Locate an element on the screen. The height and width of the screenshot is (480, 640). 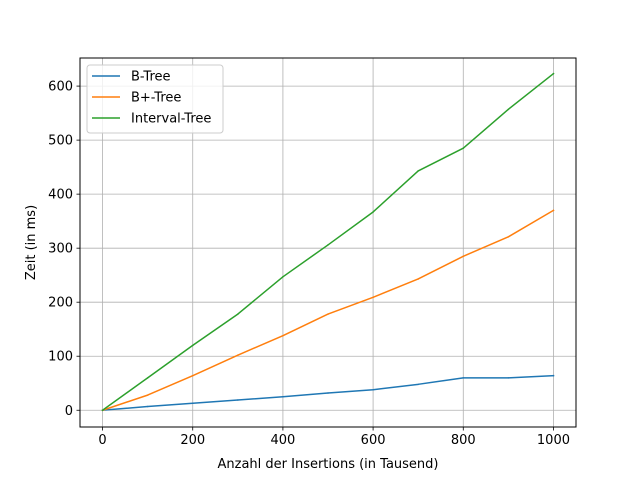
x-tick-label: 200 is located at coordinates (192, 440).